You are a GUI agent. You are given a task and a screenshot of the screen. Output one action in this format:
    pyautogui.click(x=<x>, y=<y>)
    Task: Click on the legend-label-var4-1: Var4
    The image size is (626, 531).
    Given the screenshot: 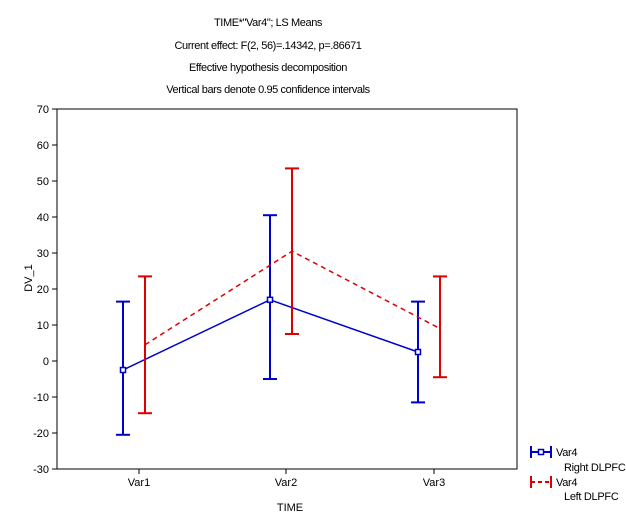 What is the action you would take?
    pyautogui.click(x=566, y=453)
    